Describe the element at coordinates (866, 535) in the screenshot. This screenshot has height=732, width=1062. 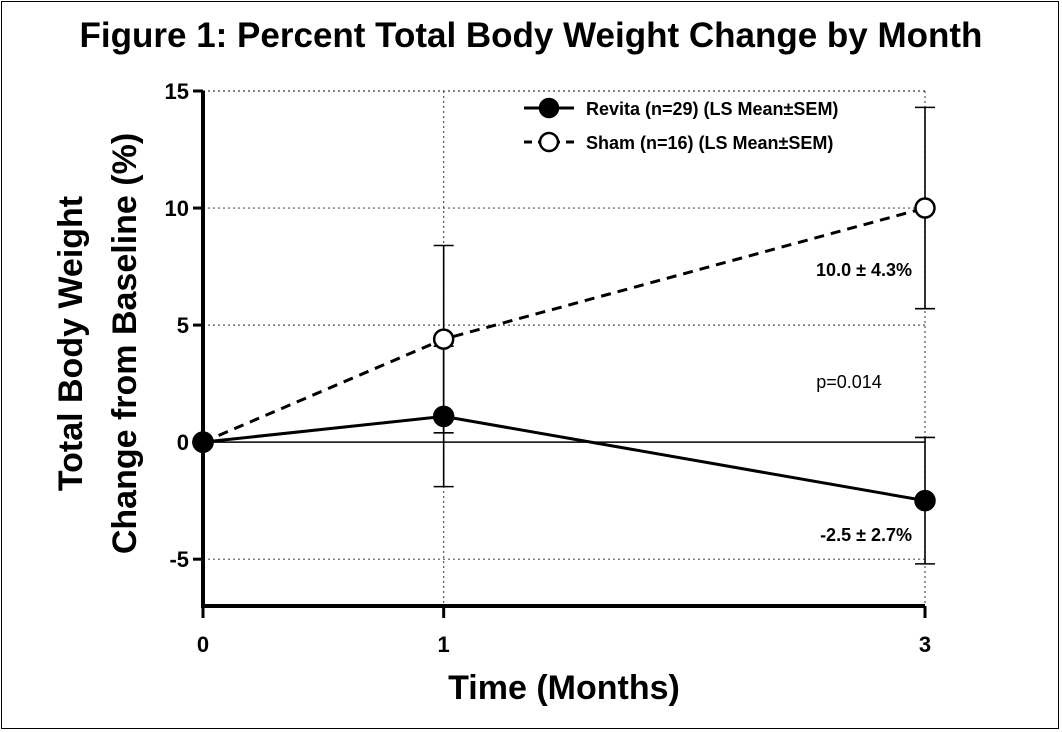
I see `annotation-revita-end: -2.5 ± 2.7%` at that location.